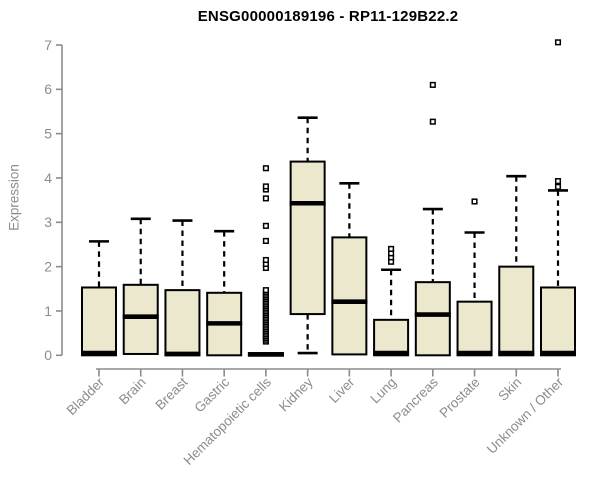  What do you see at coordinates (48, 311) in the screenshot?
I see `y-tick-label: 1` at bounding box center [48, 311].